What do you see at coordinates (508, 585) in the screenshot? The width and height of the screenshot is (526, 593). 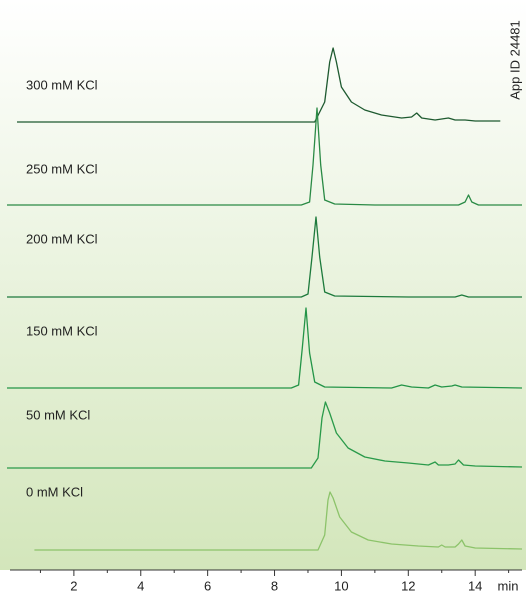 I see `x-axis-label: min` at bounding box center [508, 585].